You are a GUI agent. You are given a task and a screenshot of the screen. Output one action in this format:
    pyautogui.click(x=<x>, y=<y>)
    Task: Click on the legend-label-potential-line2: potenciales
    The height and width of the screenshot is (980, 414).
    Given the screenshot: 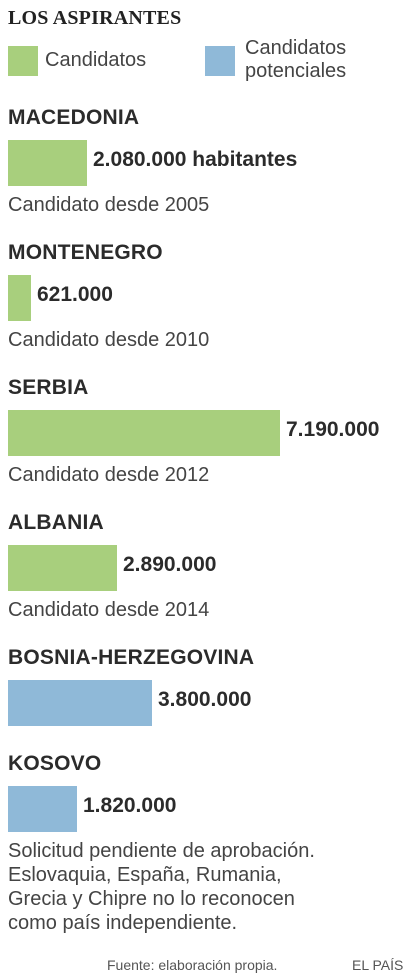 What is the action you would take?
    pyautogui.click(x=296, y=71)
    